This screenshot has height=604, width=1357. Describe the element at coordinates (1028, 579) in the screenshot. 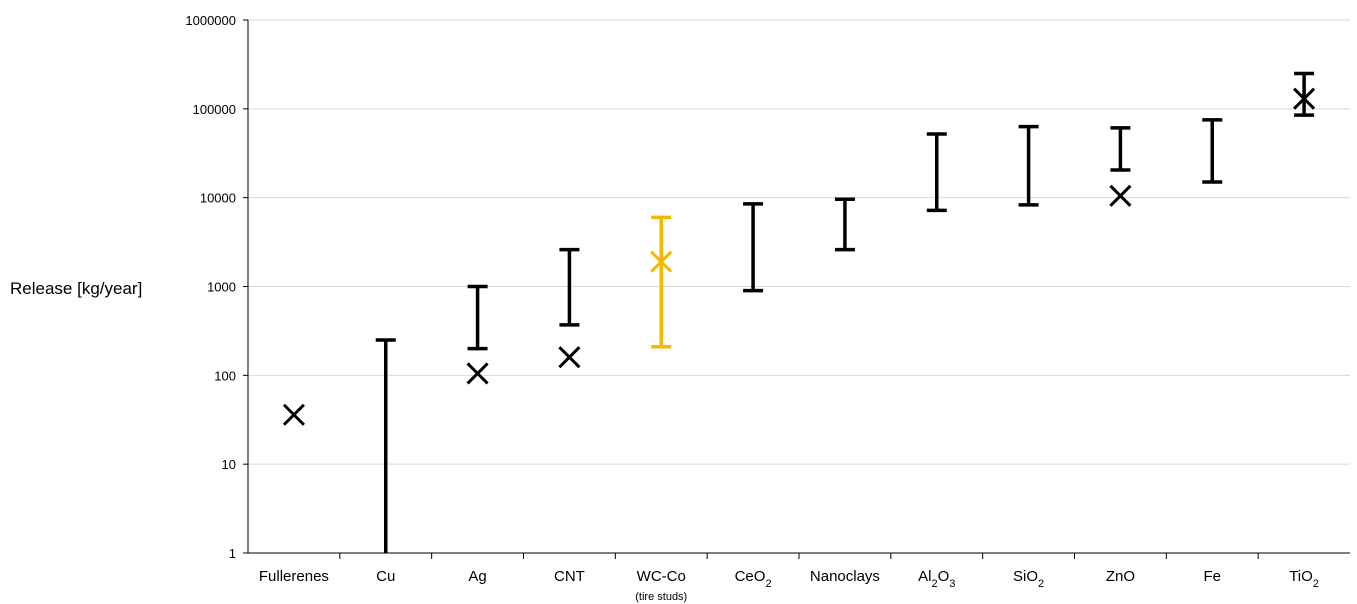

I see `x-tick-label: SiO2` at that location.